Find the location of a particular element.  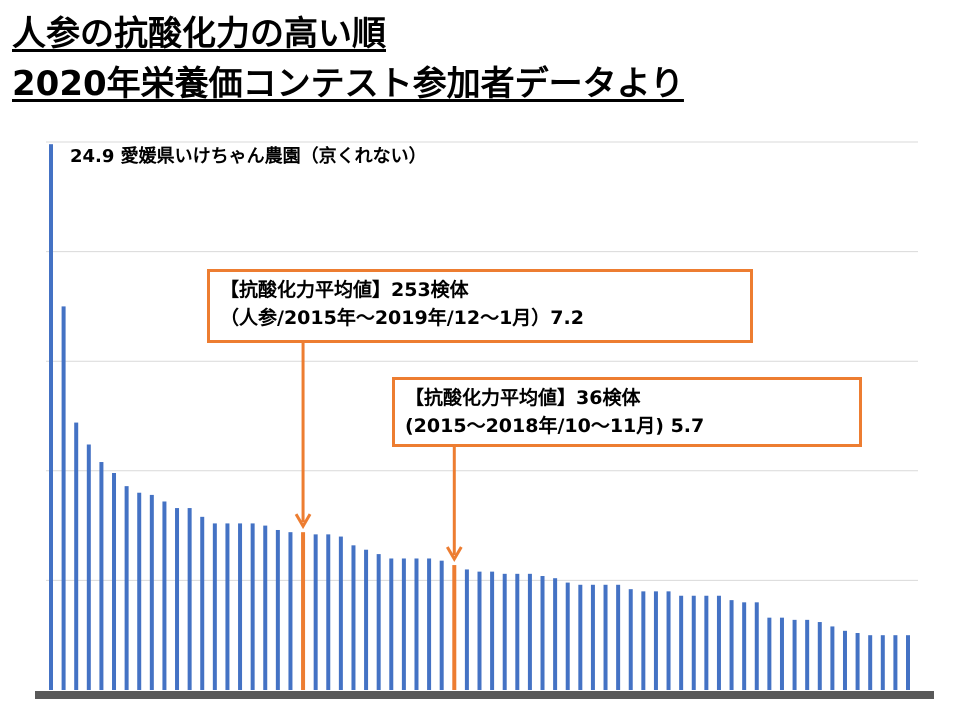

callout-average-36-line2: (2015～2018年/10～11月) 5.7 is located at coordinates (555, 426).